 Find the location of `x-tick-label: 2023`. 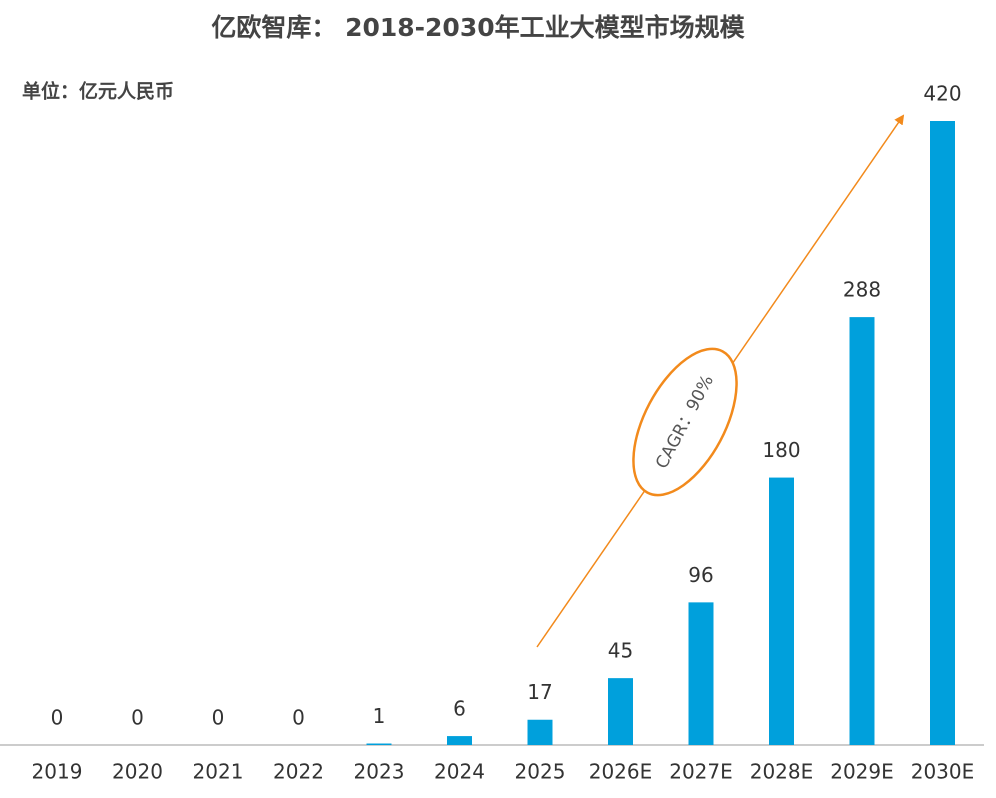

x-tick-label: 2023 is located at coordinates (379, 772).